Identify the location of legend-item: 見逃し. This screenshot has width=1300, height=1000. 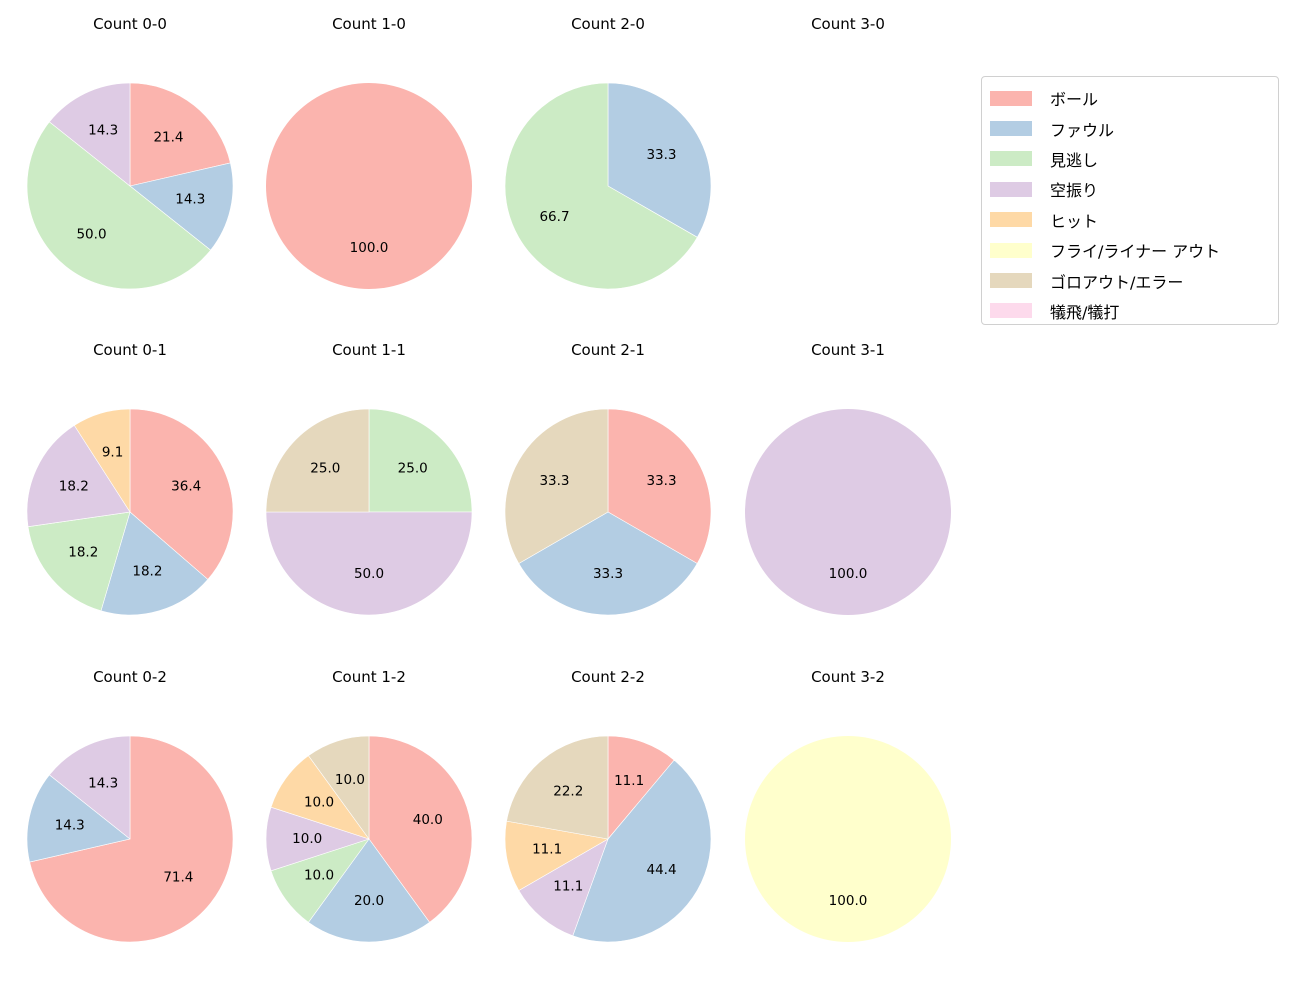
(1134, 159).